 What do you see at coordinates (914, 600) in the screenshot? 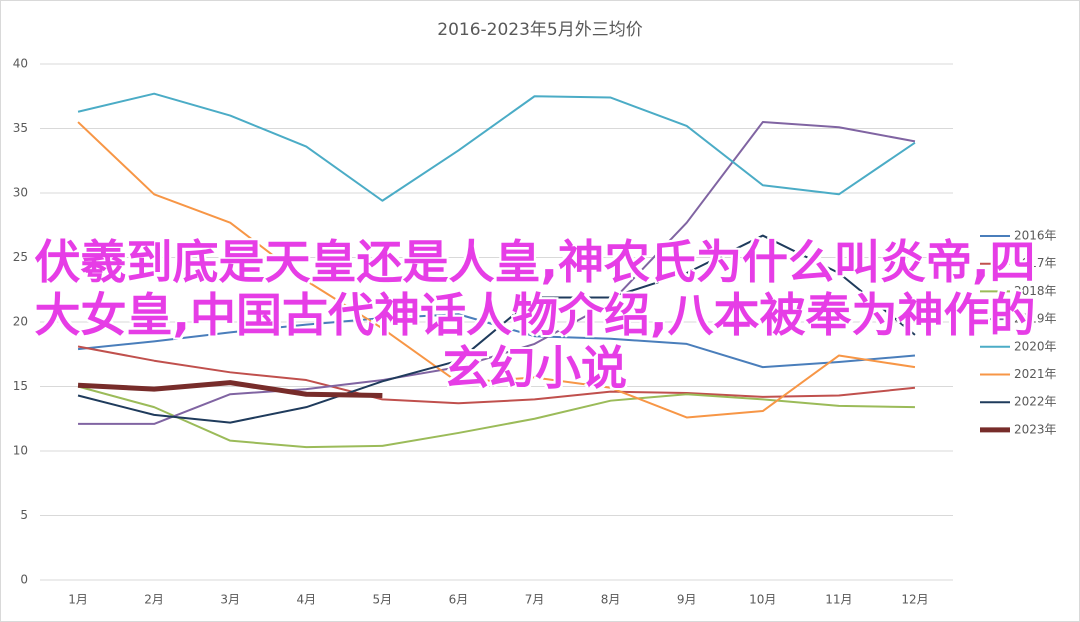
I see `x-tick-label: 12月` at bounding box center [914, 600].